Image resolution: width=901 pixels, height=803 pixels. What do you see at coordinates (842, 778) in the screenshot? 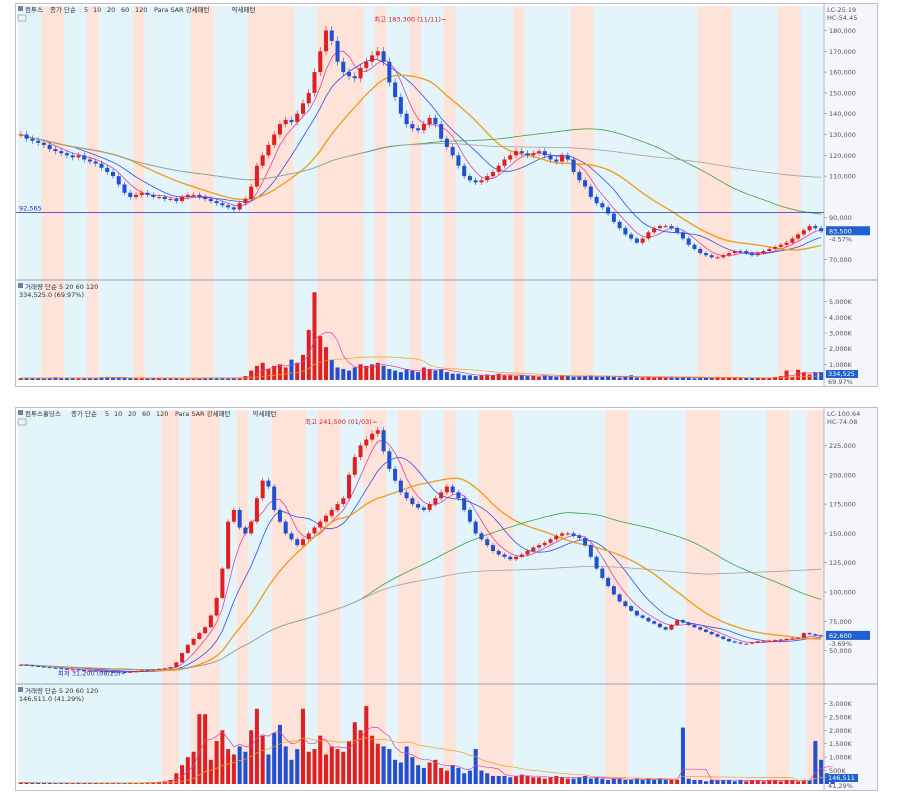
I see `volume-current-badge` at bounding box center [842, 778].